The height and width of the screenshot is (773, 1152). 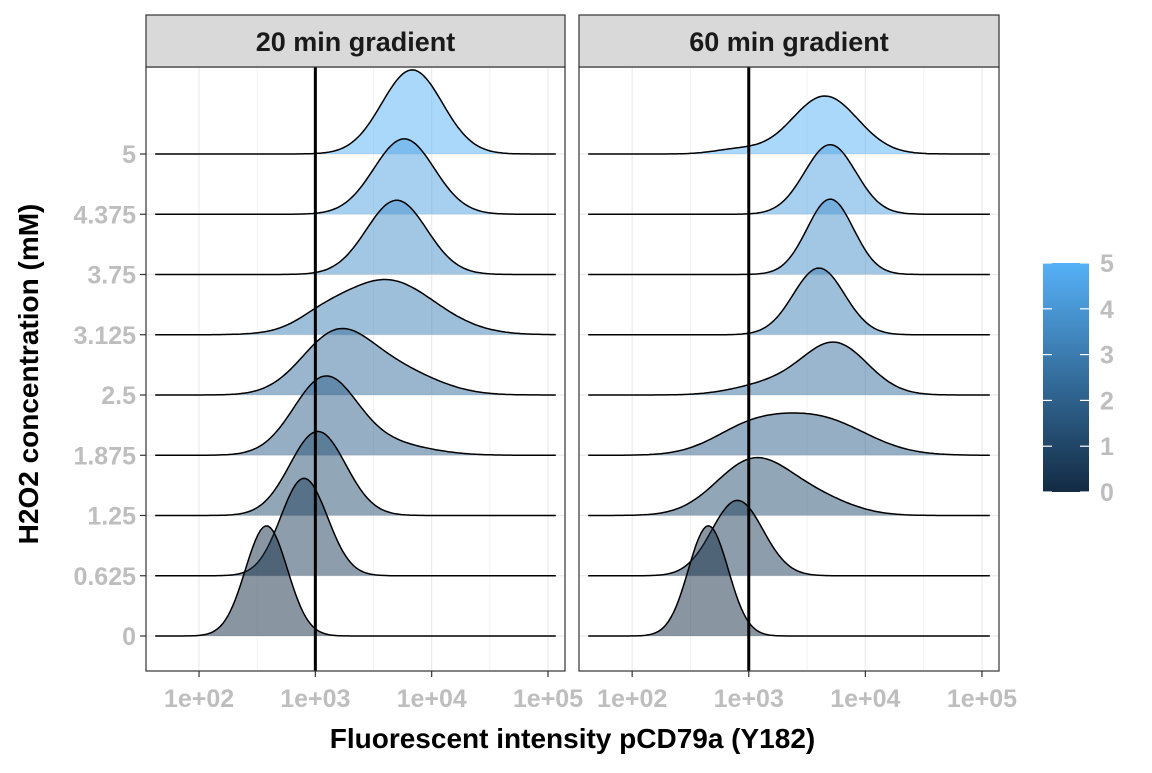 What do you see at coordinates (104, 336) in the screenshot?
I see `y-tick-label: 3.125` at bounding box center [104, 336].